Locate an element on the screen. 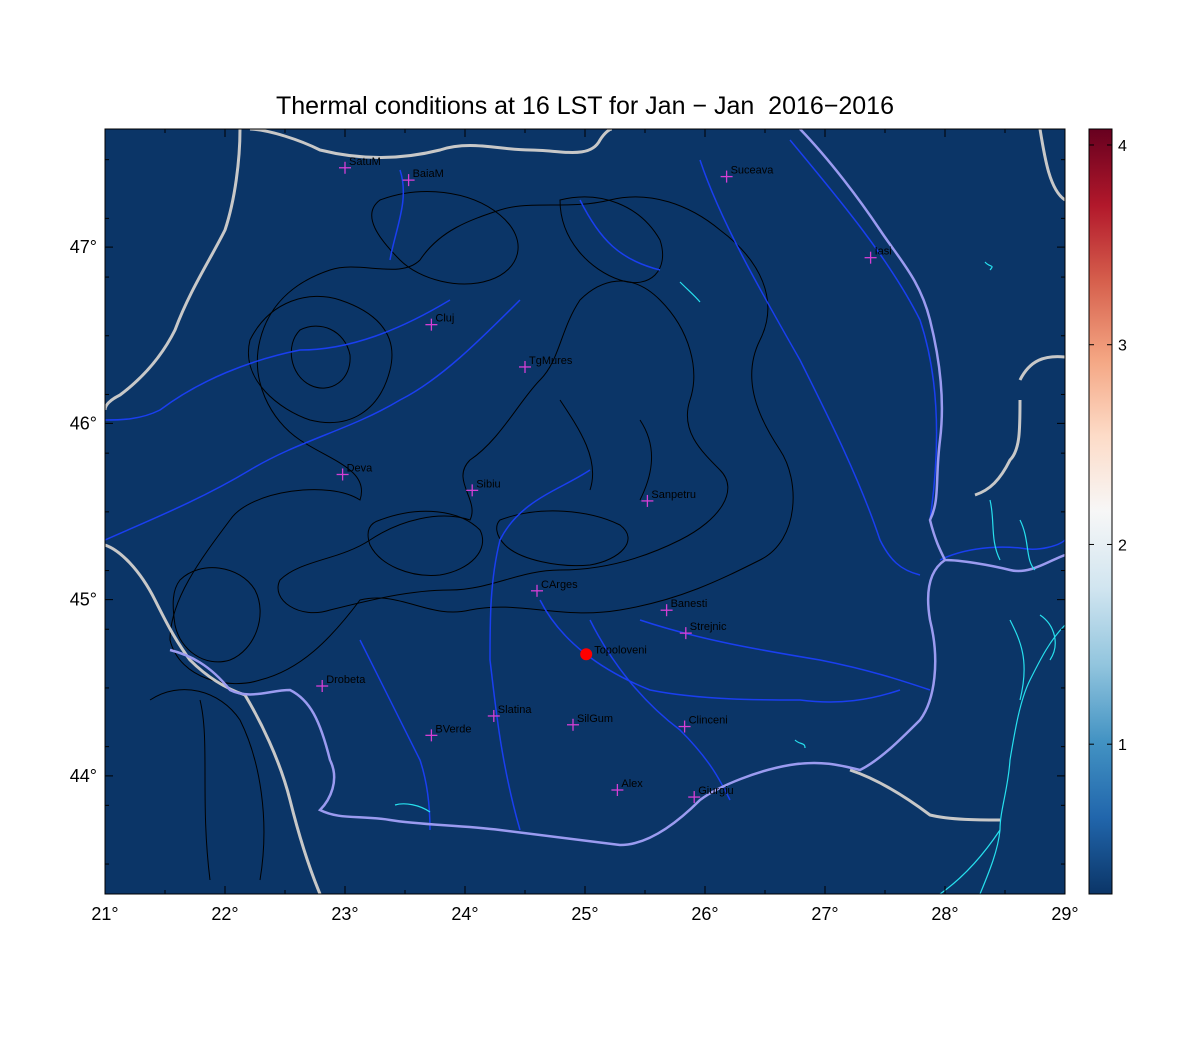 The height and width of the screenshot is (1050, 1200). station-label: Slatina is located at coordinates (515, 710).